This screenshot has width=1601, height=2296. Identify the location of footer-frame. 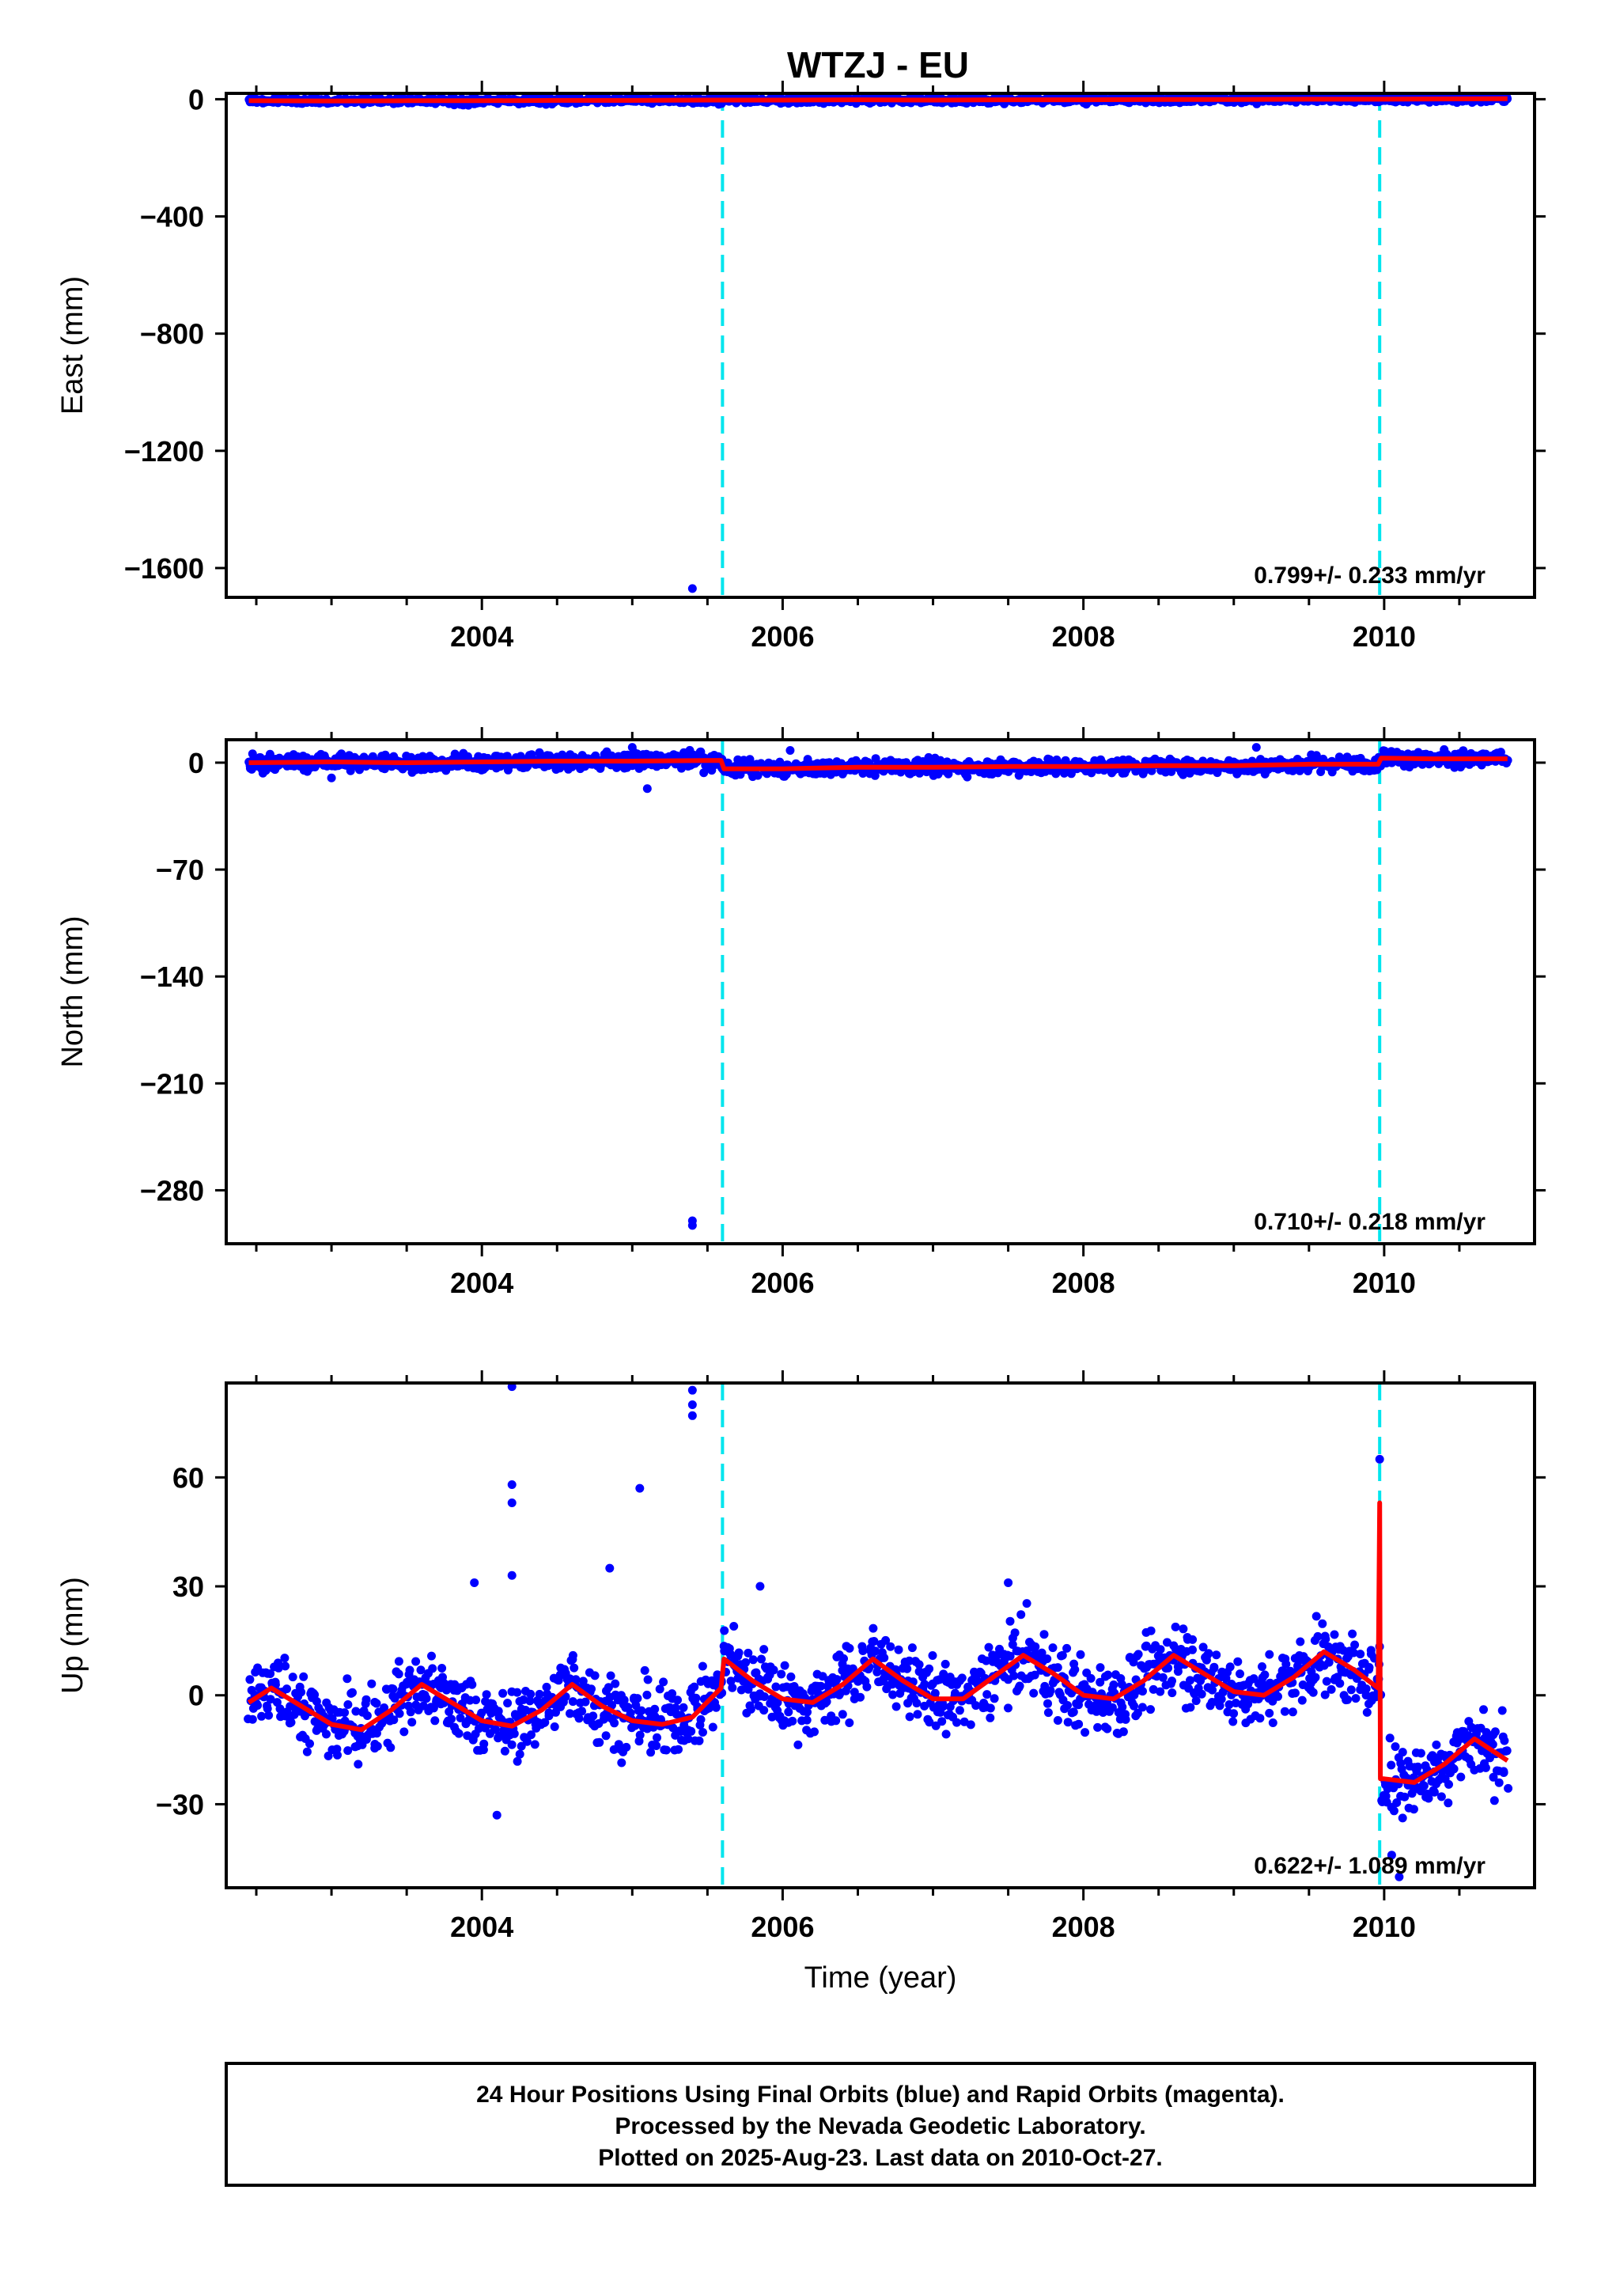
(881, 2124).